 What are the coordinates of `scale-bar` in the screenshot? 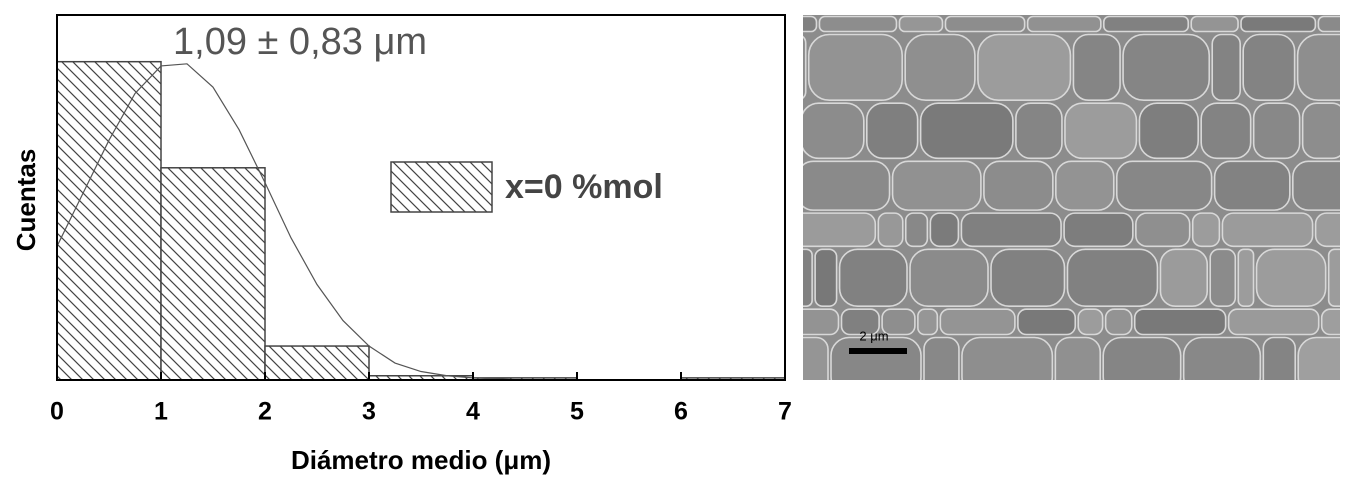 It's located at (878, 351).